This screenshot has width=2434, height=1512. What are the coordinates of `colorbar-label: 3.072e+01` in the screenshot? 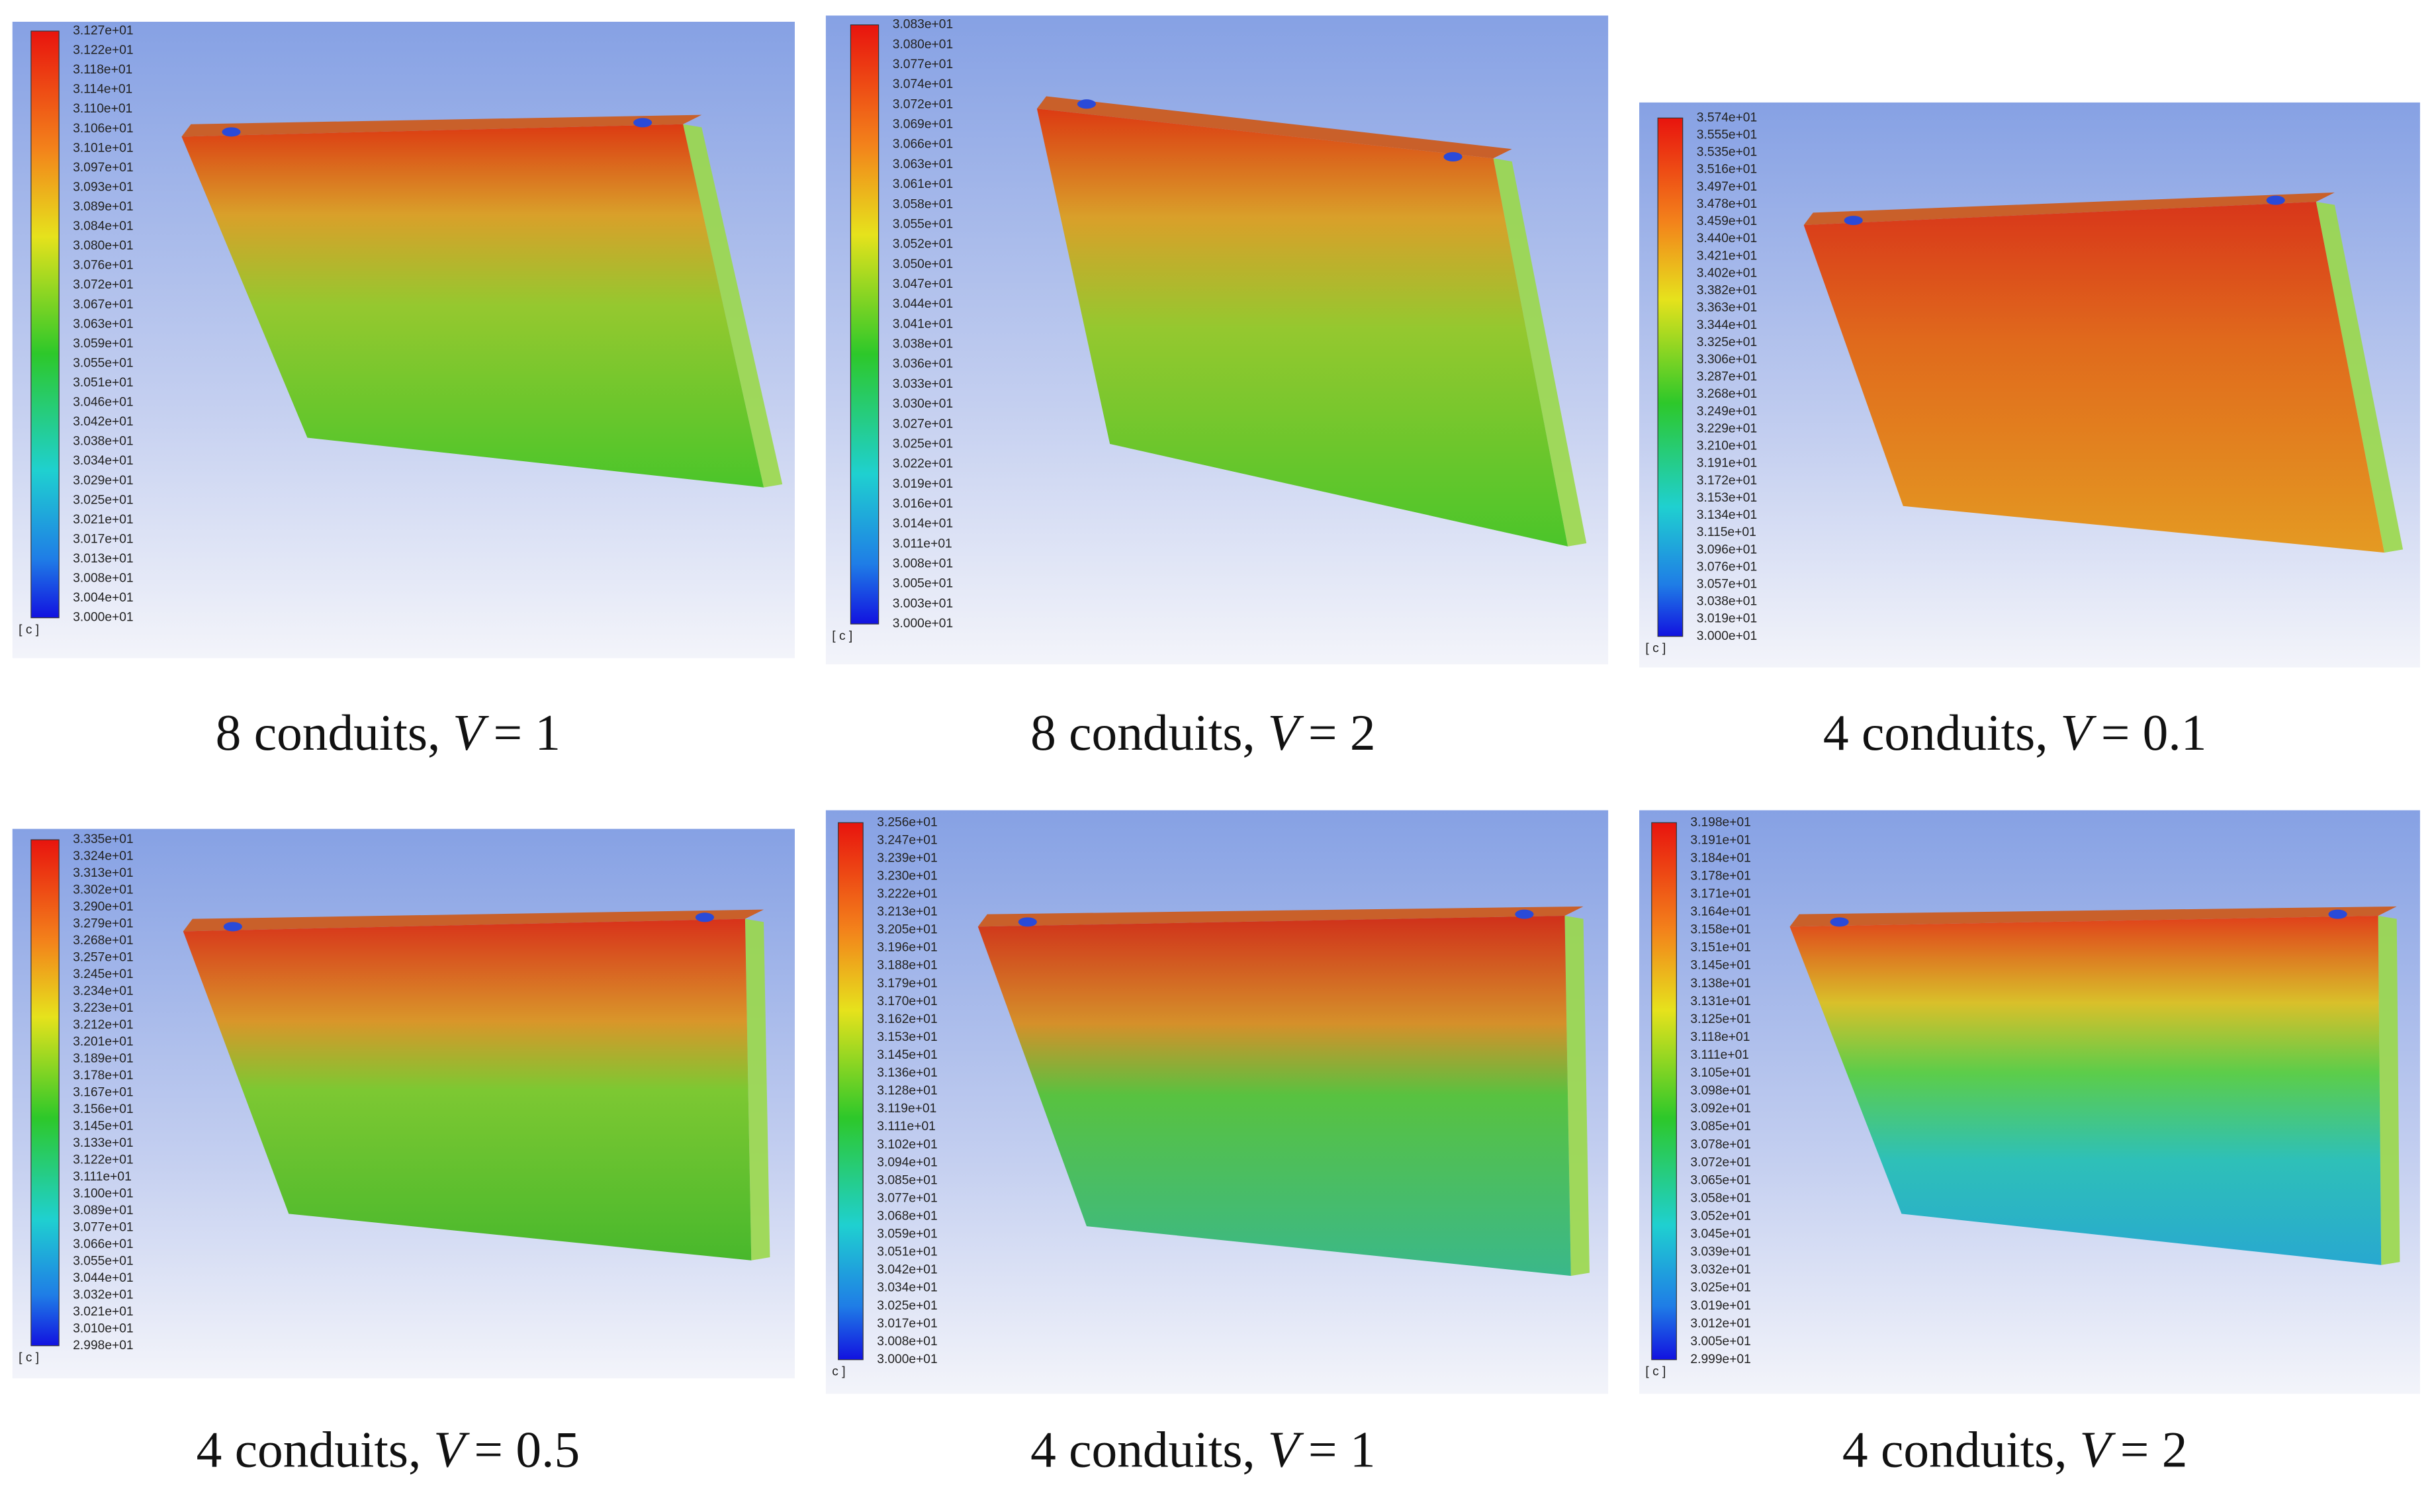 It's located at (1720, 1162).